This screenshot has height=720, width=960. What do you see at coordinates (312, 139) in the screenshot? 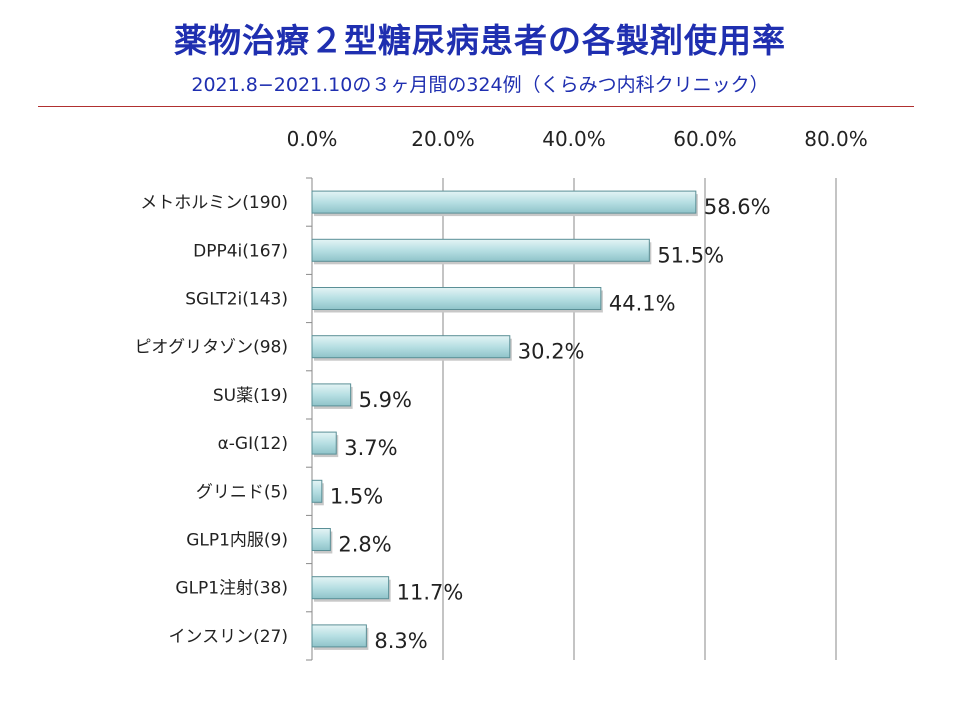
I see `x-tick-label: 0.0%` at bounding box center [312, 139].